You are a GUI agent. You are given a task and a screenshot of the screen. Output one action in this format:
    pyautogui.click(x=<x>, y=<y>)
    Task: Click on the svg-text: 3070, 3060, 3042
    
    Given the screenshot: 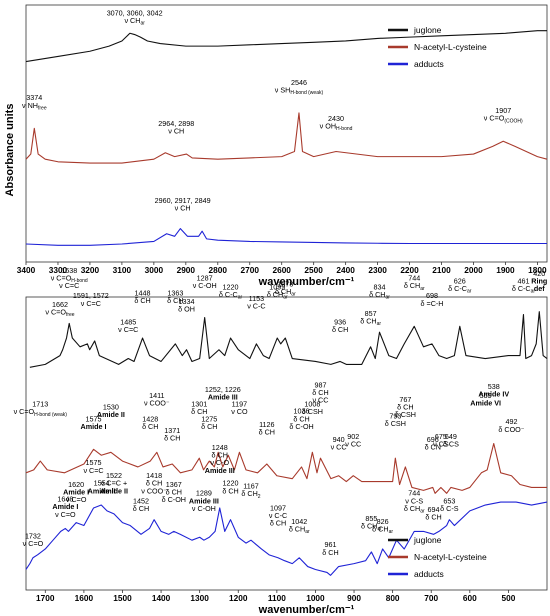 What is the action you would take?
    pyautogui.click(x=135, y=12)
    